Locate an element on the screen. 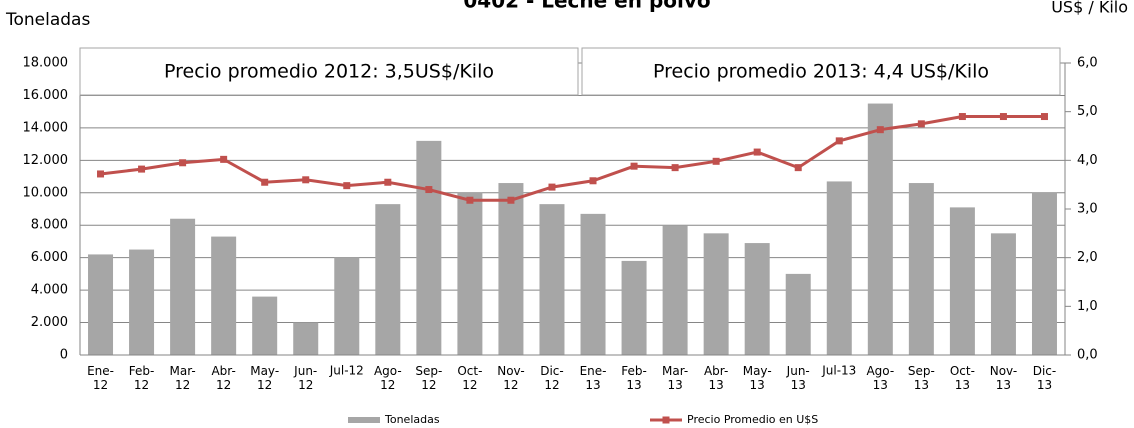 The height and width of the screenshot is (428, 1134). y-tick-label: 10.000 is located at coordinates (46, 192).